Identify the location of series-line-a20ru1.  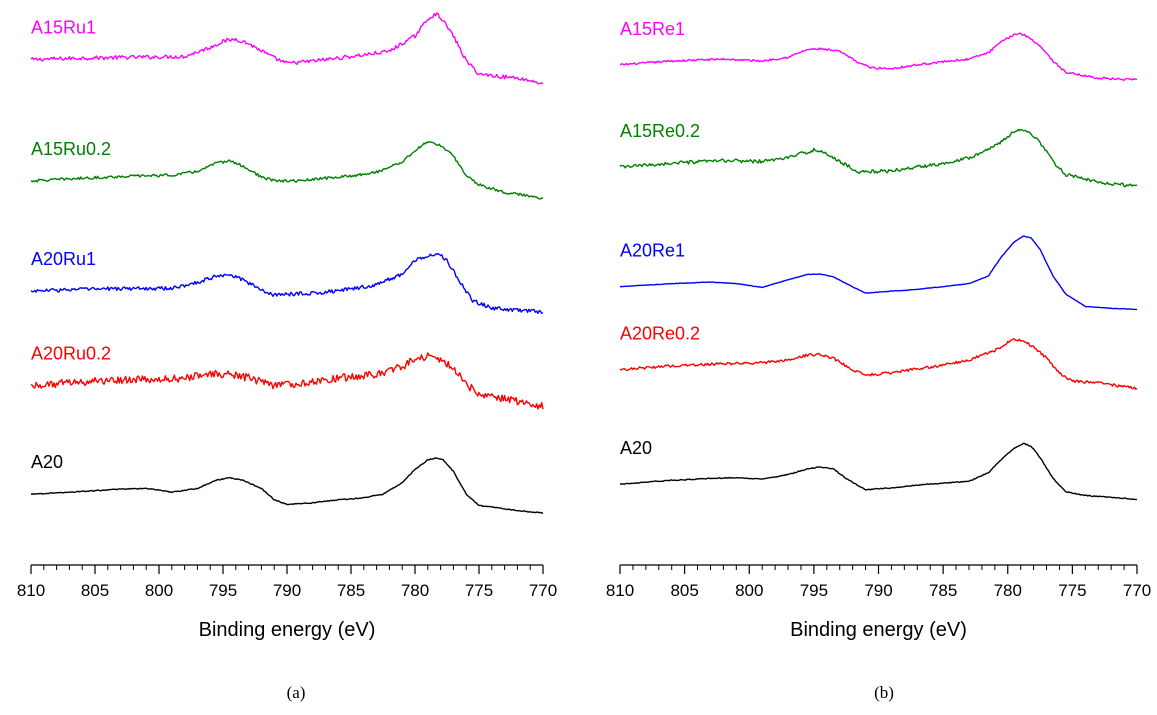
(287, 283).